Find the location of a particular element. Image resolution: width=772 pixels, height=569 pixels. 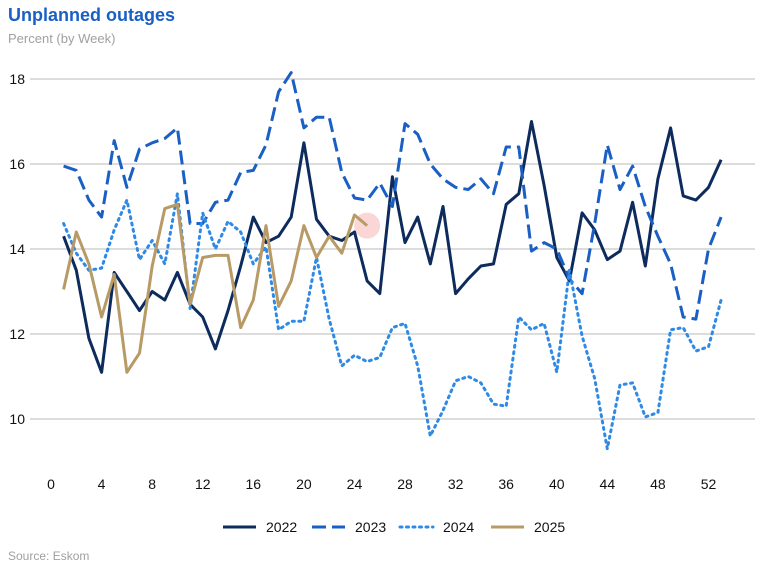

y-tick-label-18: 18 is located at coordinates (17, 79).